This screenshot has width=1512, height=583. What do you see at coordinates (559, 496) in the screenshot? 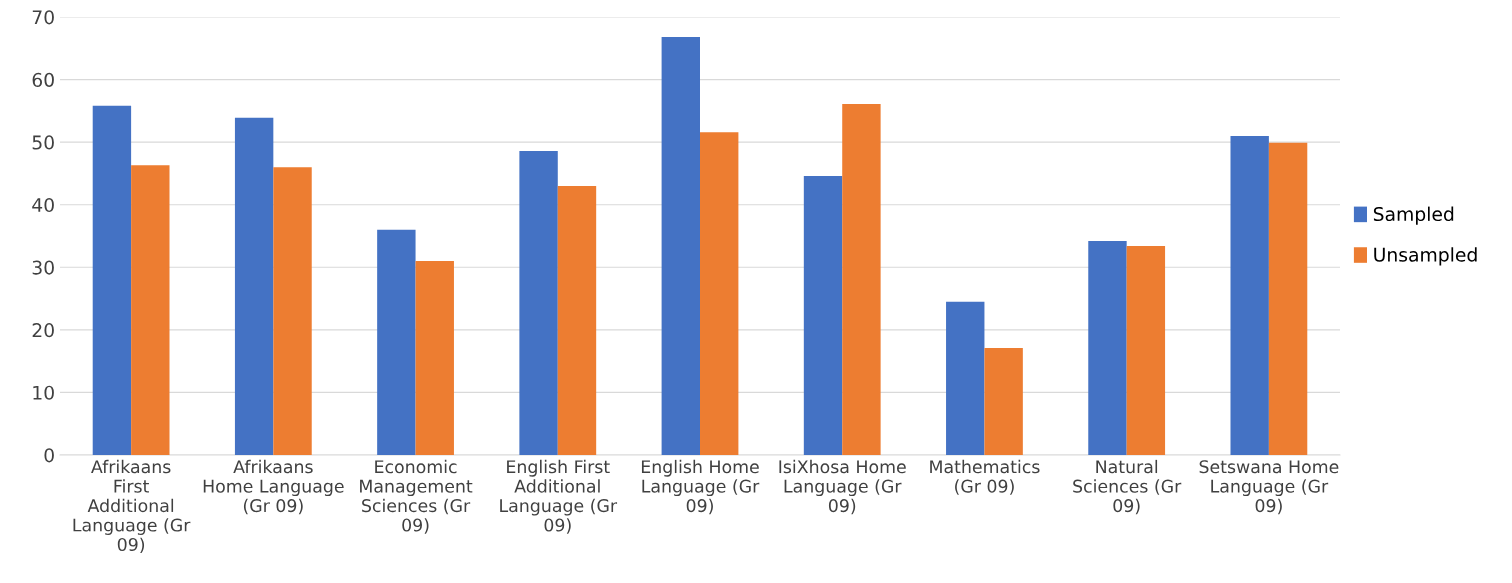
I see `x-tick-label: English First Additional Language (Gr 09)` at bounding box center [559, 496].